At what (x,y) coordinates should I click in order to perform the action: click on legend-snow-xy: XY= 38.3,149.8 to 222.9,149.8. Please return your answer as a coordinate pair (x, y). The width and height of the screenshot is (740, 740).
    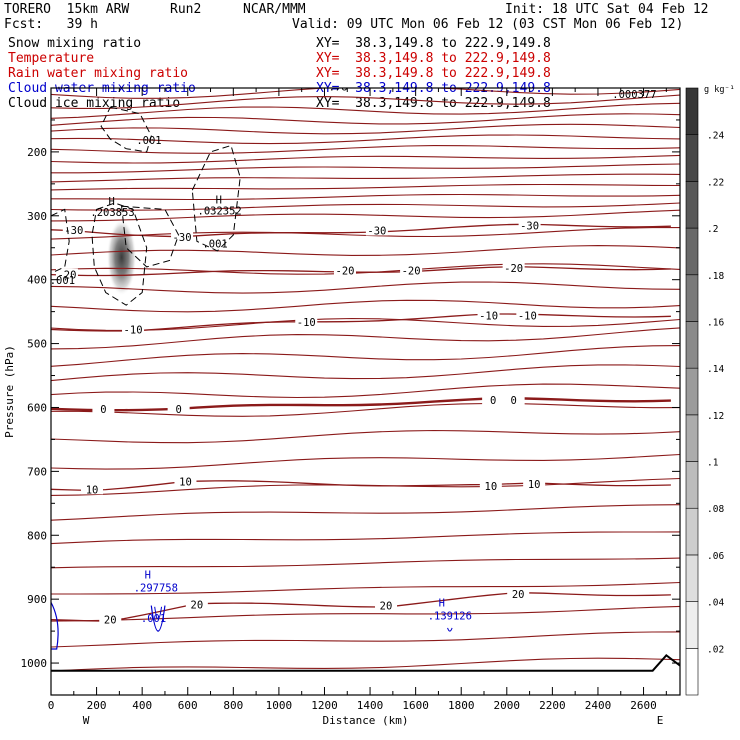
    Looking at the image, I should click on (433, 43).